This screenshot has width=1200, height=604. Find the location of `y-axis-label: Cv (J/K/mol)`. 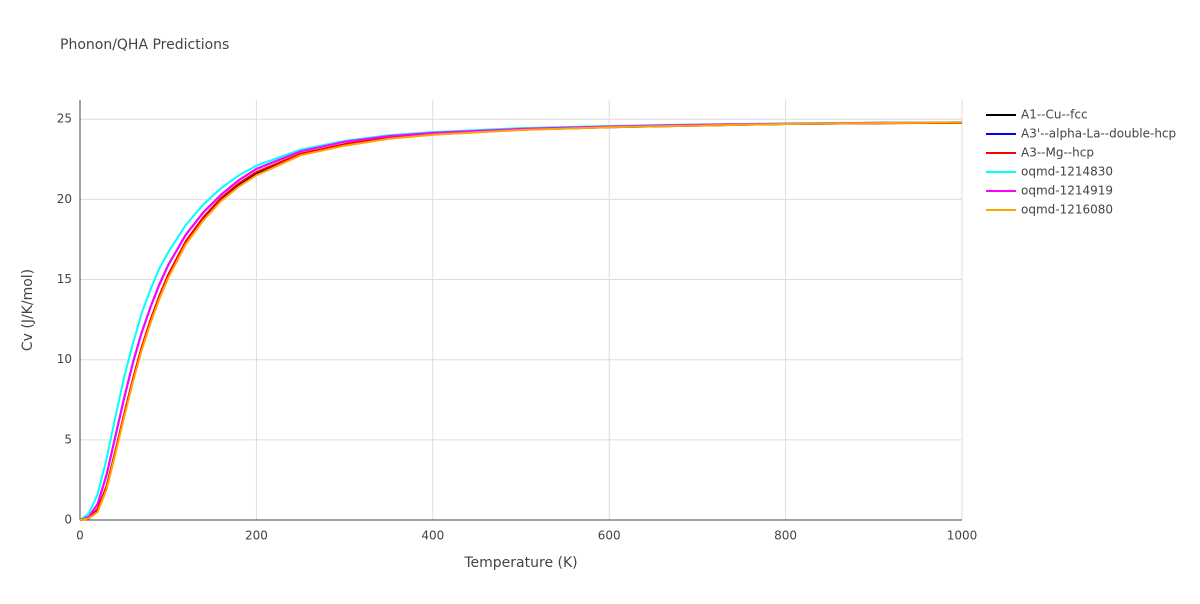

y-axis-label: Cv (J/K/mol) is located at coordinates (28, 310).